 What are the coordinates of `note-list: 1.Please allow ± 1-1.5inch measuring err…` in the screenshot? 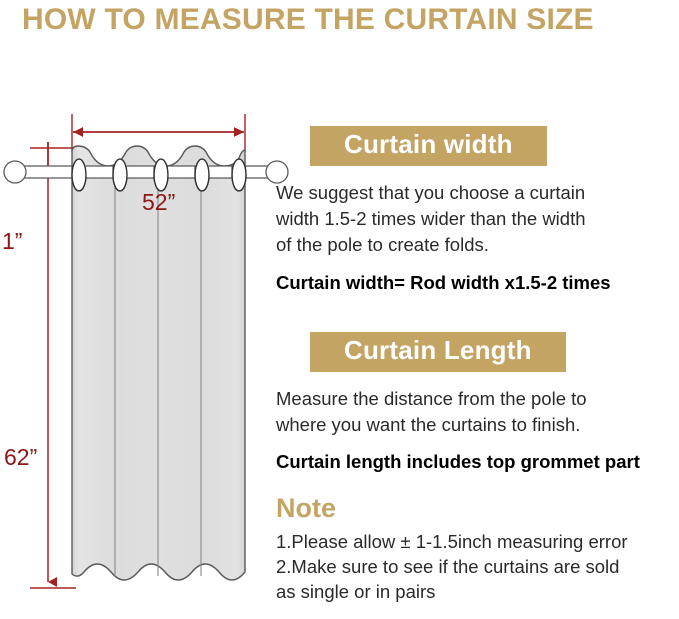 It's located at (477, 567).